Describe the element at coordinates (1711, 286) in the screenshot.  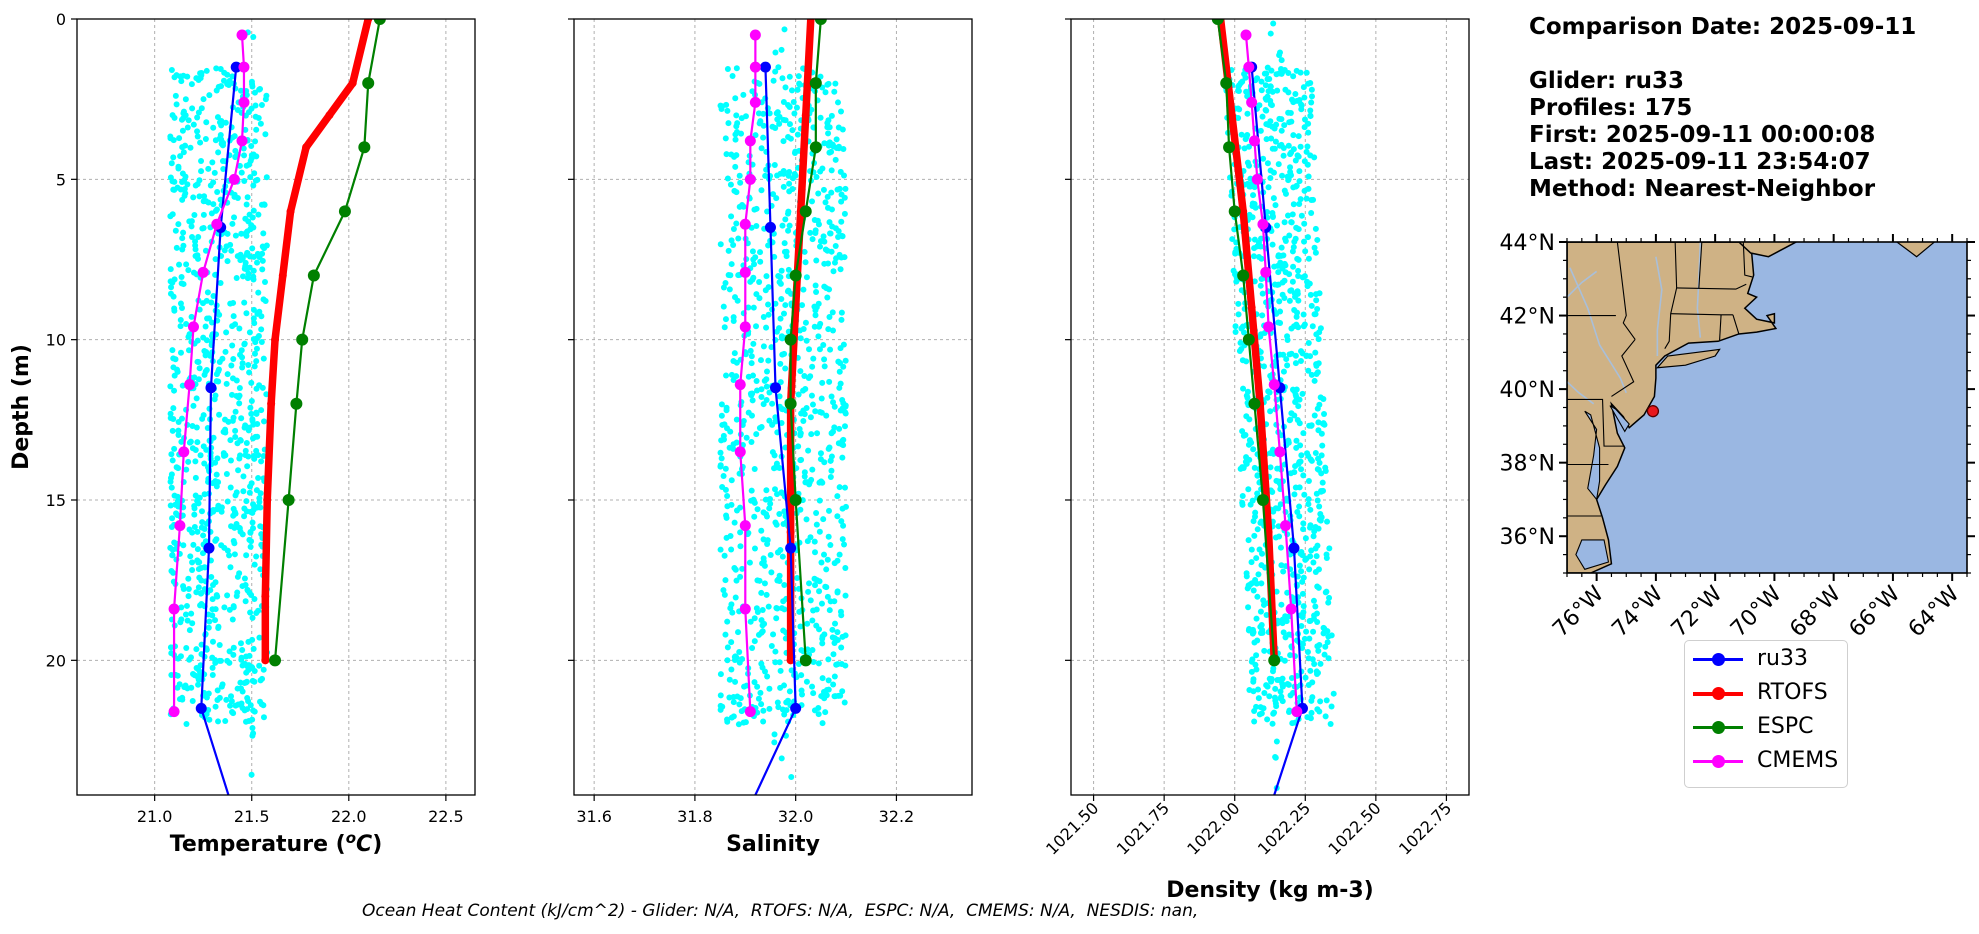
I see `state-border` at that location.